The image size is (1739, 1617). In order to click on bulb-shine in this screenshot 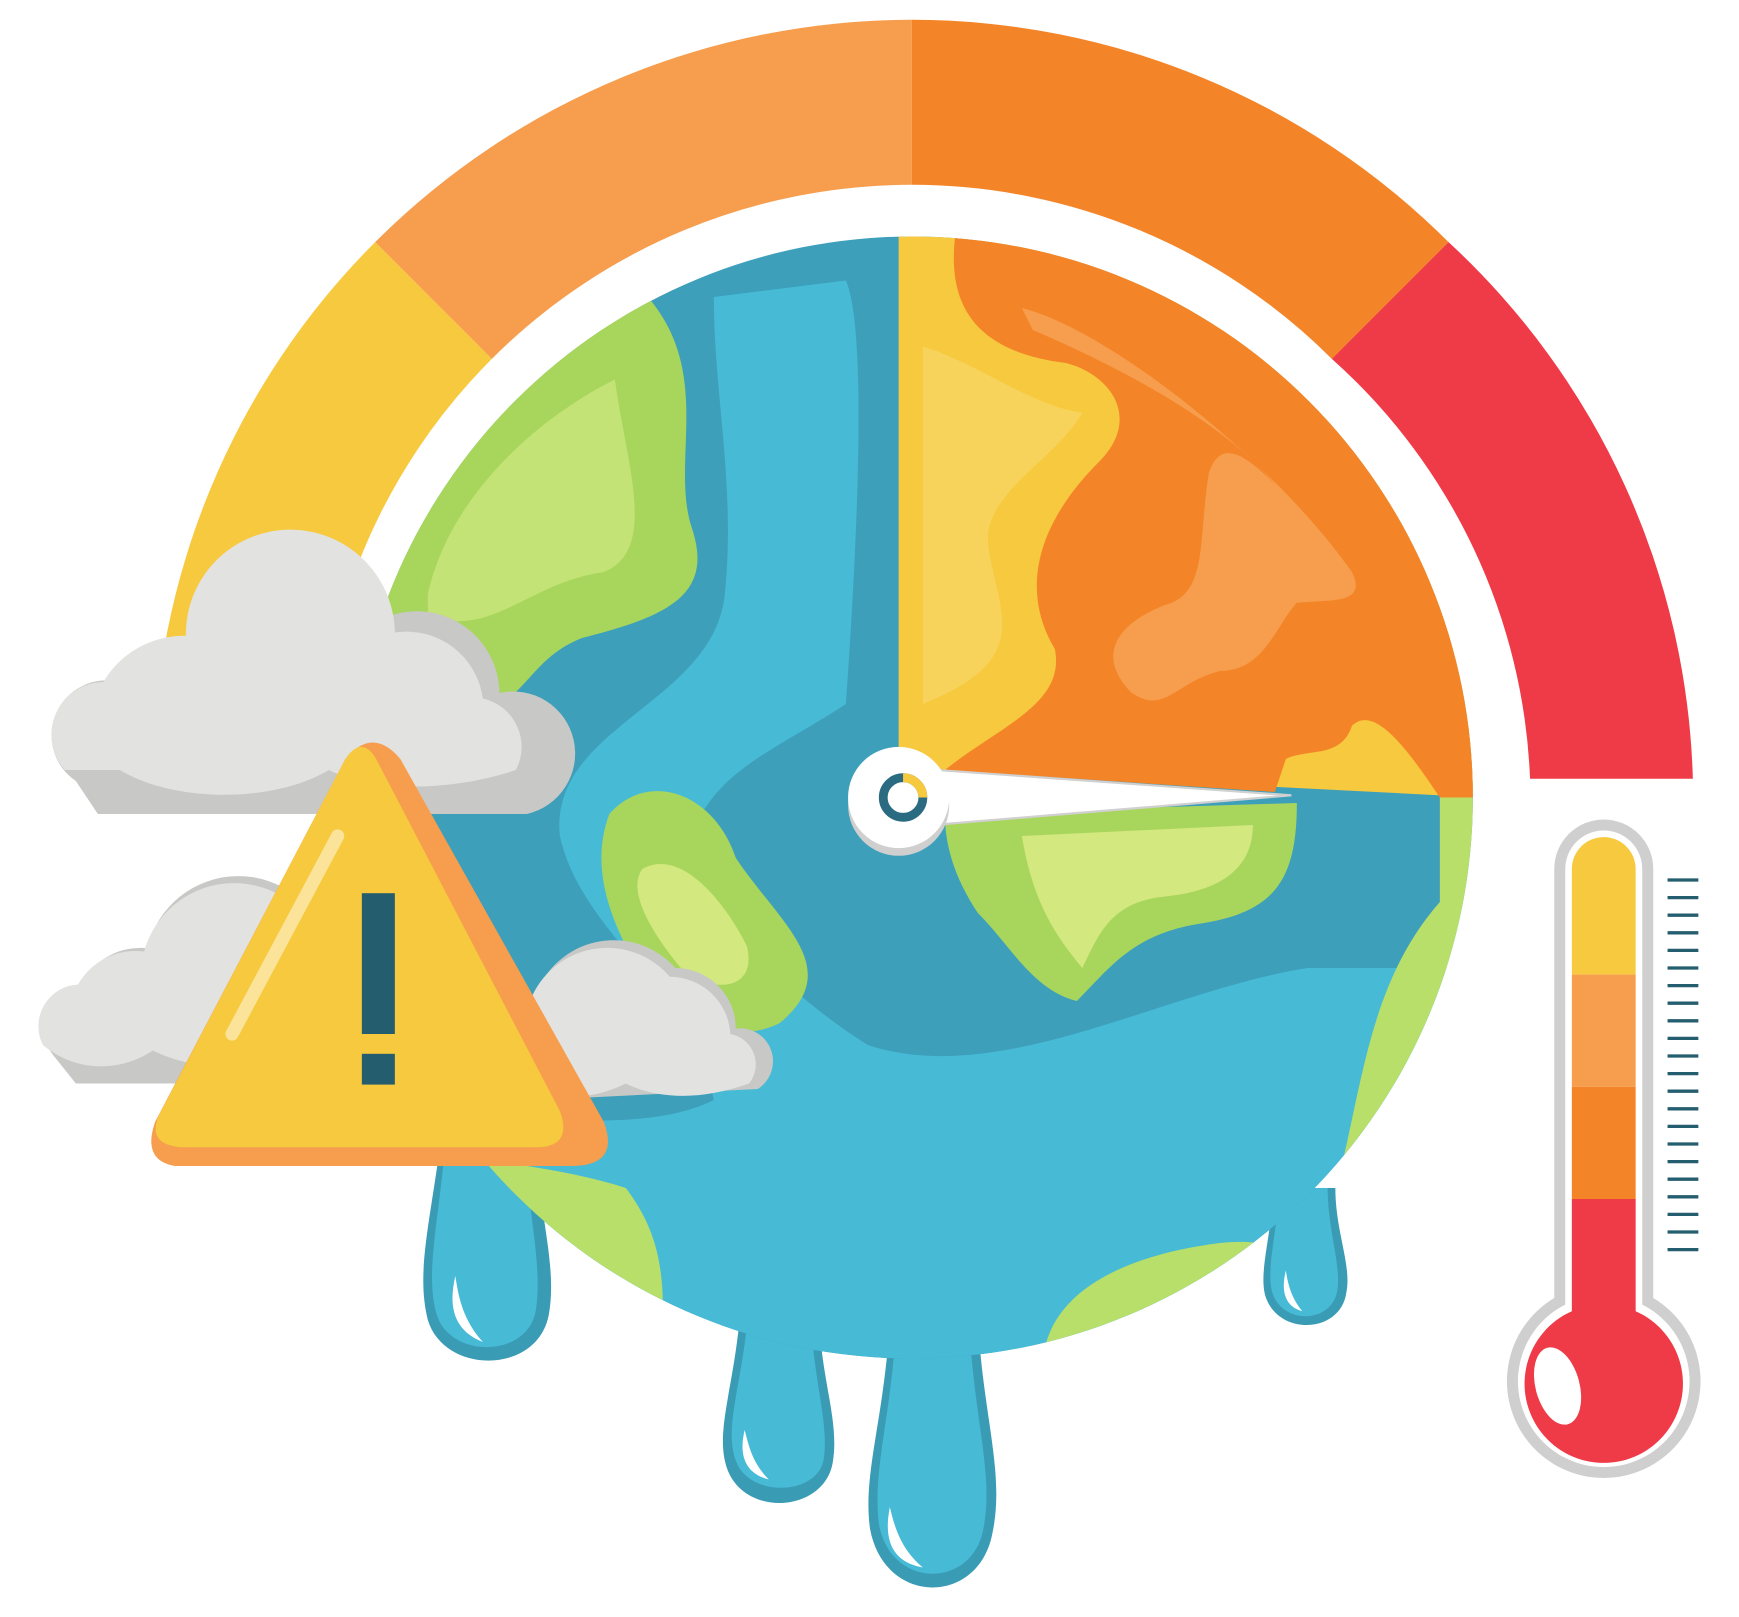, I will do `click(1557, 1386)`.